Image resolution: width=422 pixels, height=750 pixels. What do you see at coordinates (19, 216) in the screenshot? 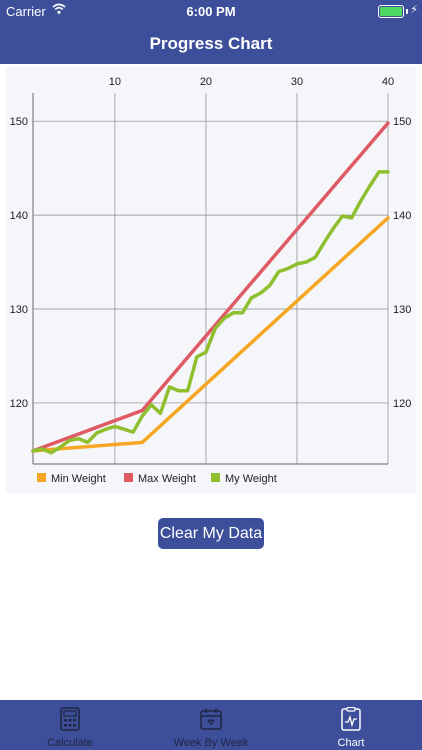
I see `y-tick-label-left: 140` at bounding box center [19, 216].